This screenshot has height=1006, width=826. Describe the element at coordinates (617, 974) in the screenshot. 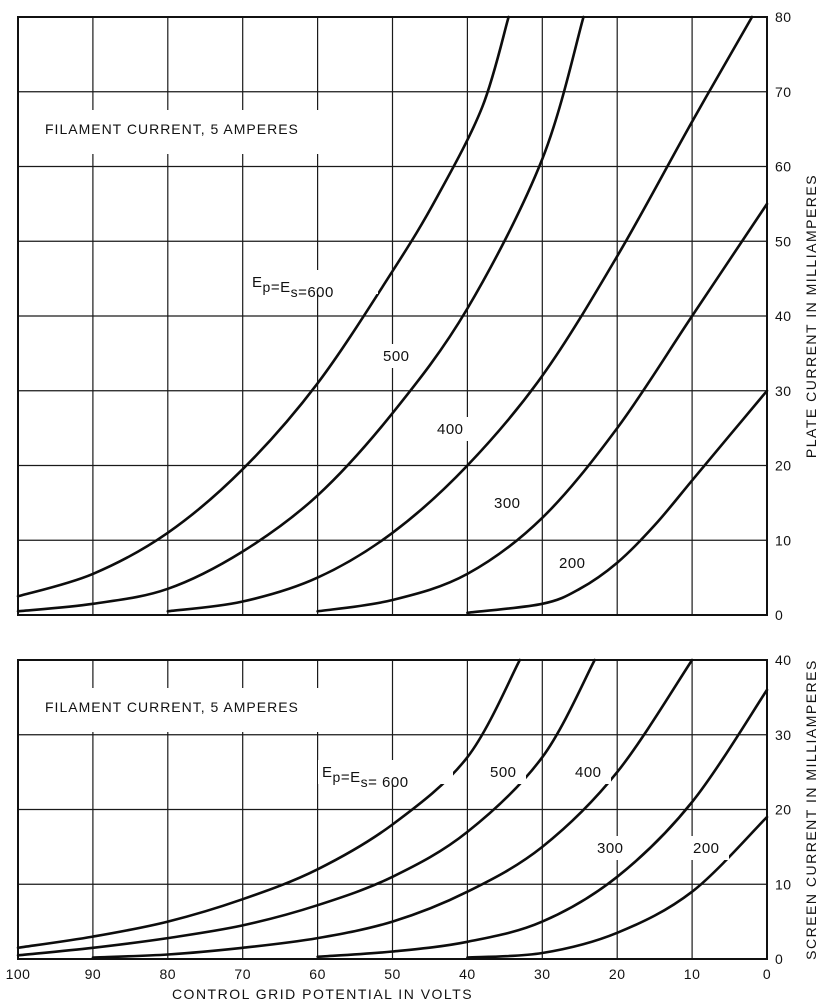

I see `x-tick-label: 20` at that location.